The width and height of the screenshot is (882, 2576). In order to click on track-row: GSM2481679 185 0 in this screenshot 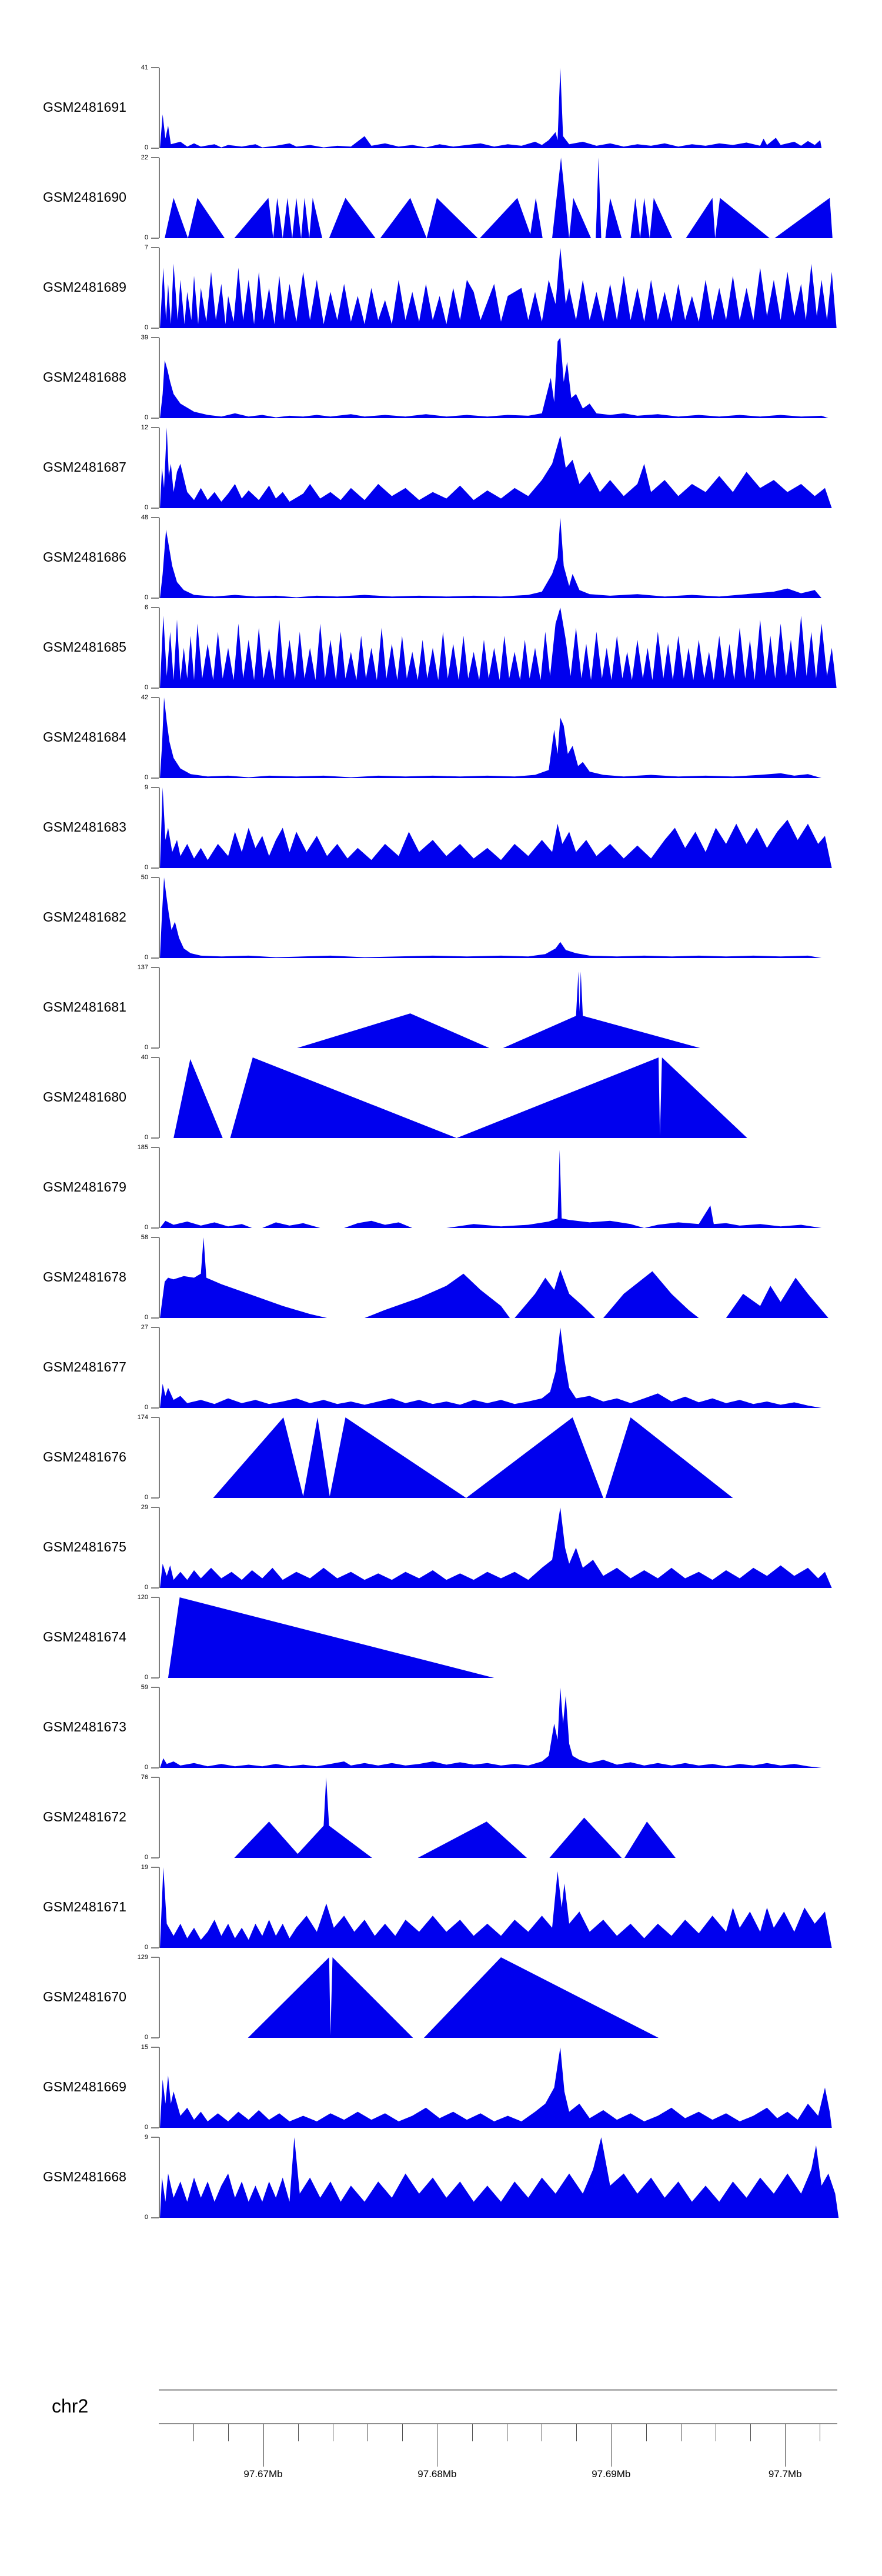, I will do `click(441, 1187)`.